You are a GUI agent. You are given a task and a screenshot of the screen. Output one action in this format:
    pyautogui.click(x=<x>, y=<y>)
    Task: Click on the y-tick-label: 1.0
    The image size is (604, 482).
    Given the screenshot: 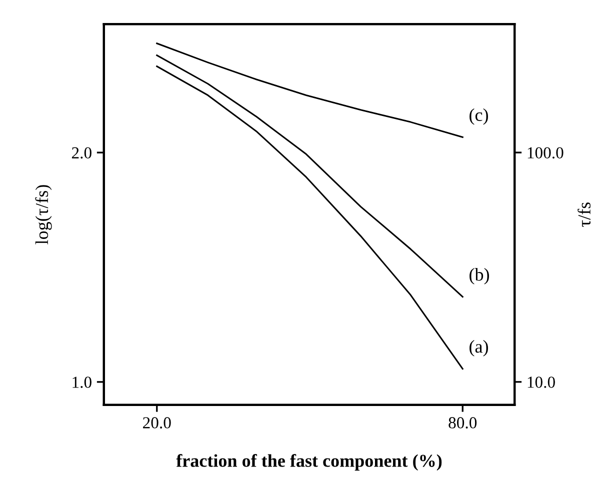 What is the action you would take?
    pyautogui.click(x=82, y=382)
    